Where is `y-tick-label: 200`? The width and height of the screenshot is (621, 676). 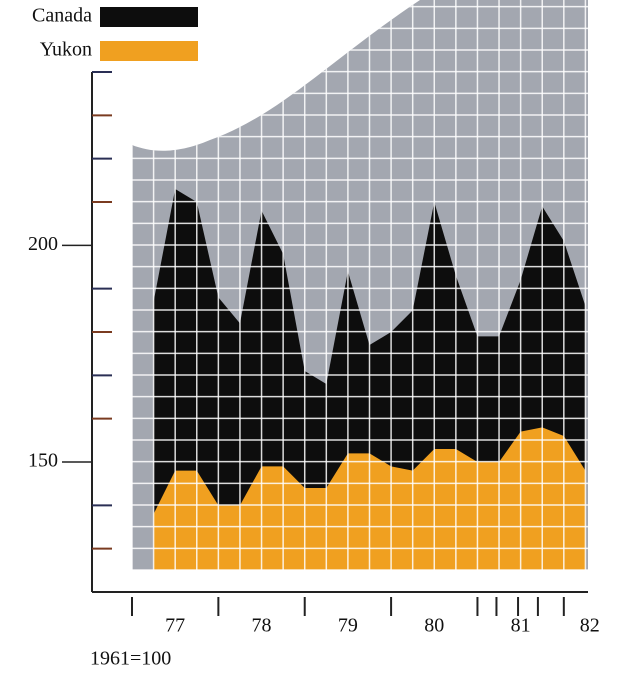
y-tick-label: 200 is located at coordinates (43, 244).